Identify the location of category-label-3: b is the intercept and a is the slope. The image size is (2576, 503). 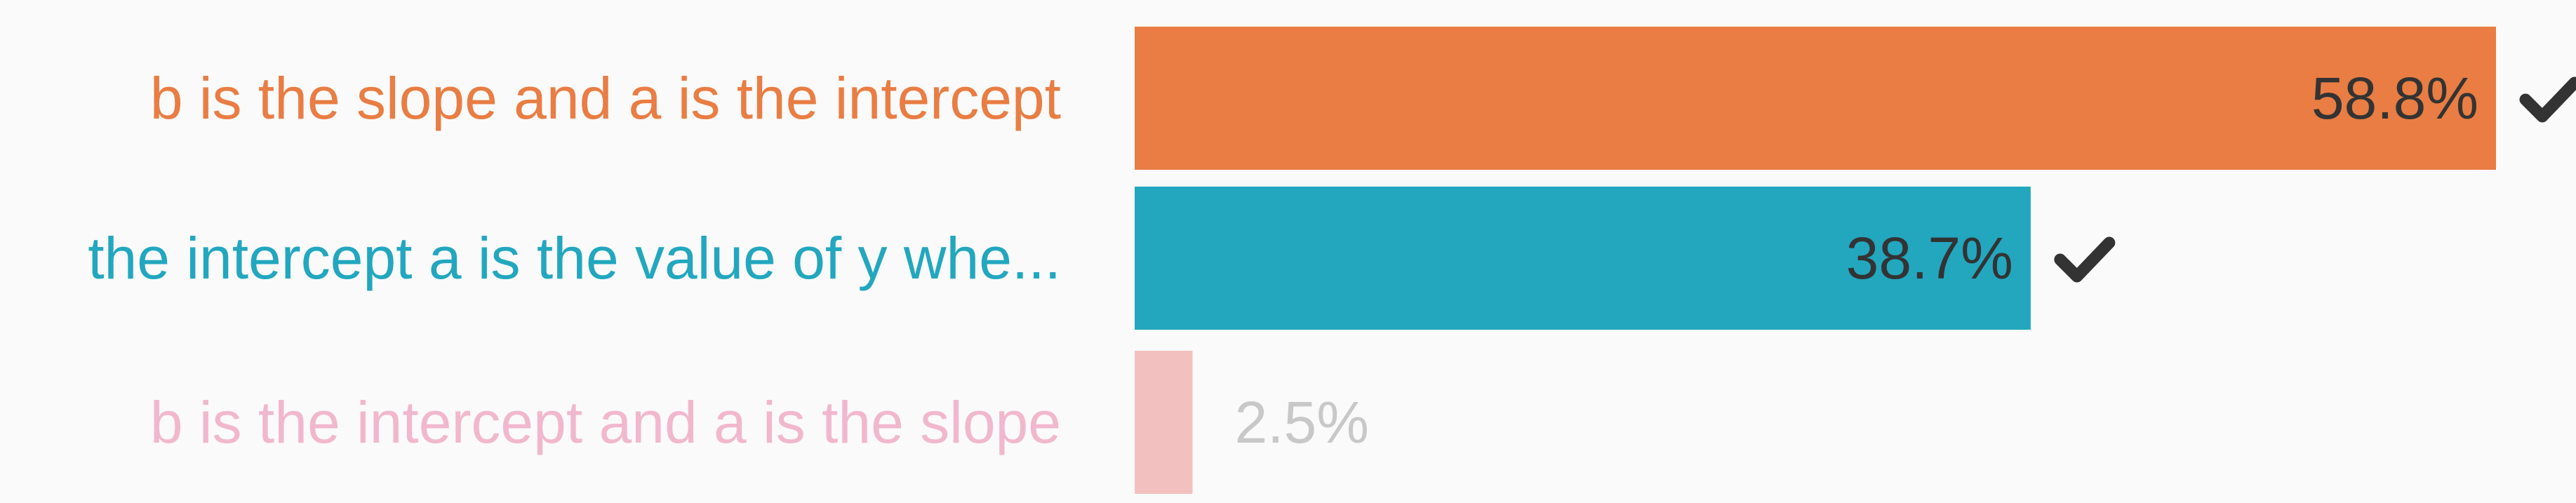
(606, 422).